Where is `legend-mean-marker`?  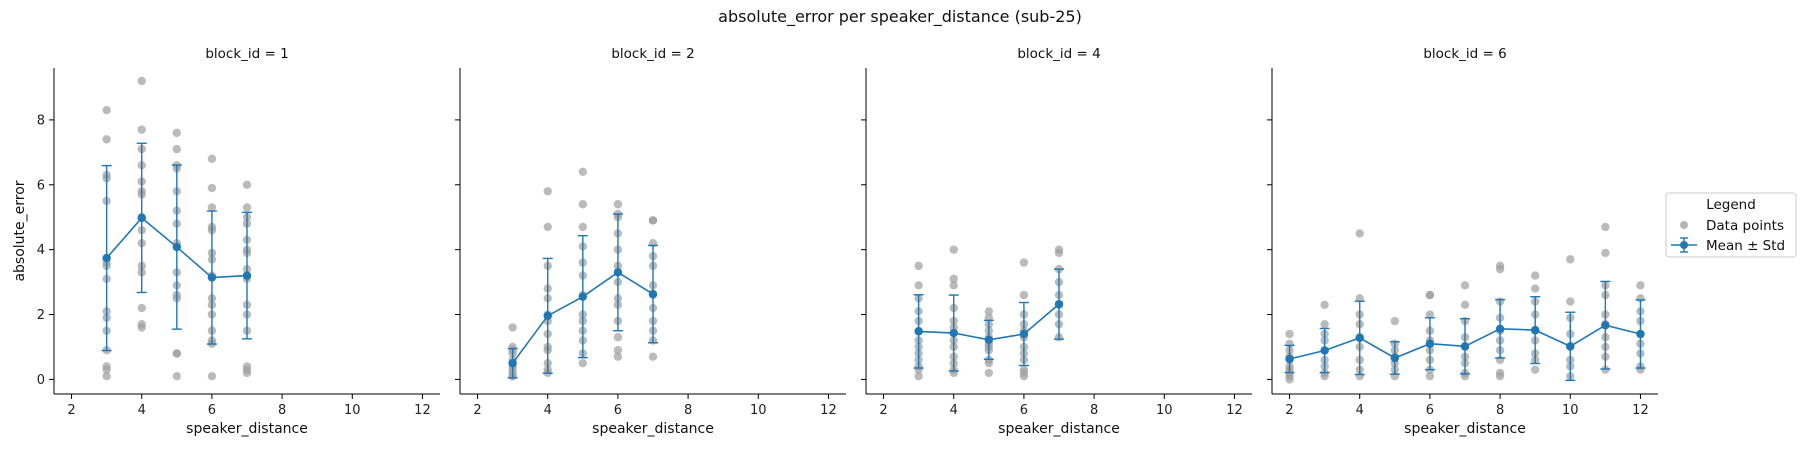 legend-mean-marker is located at coordinates (1684, 245).